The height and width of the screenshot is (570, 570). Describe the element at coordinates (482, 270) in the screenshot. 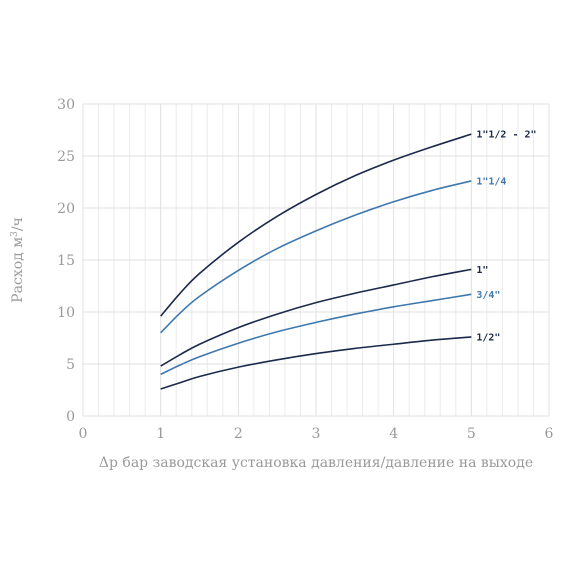

I see `series-label-3: 1"` at that location.